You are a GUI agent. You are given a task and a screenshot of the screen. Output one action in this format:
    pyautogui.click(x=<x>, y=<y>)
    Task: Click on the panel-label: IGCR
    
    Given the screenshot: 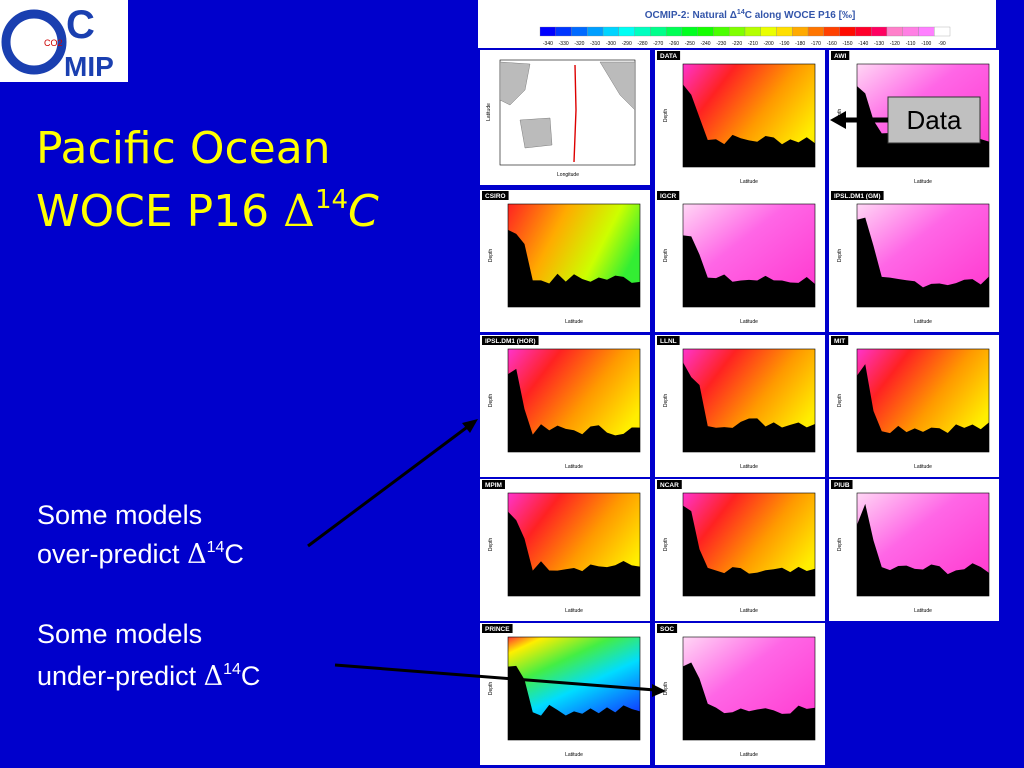 What is the action you would take?
    pyautogui.click(x=668, y=196)
    